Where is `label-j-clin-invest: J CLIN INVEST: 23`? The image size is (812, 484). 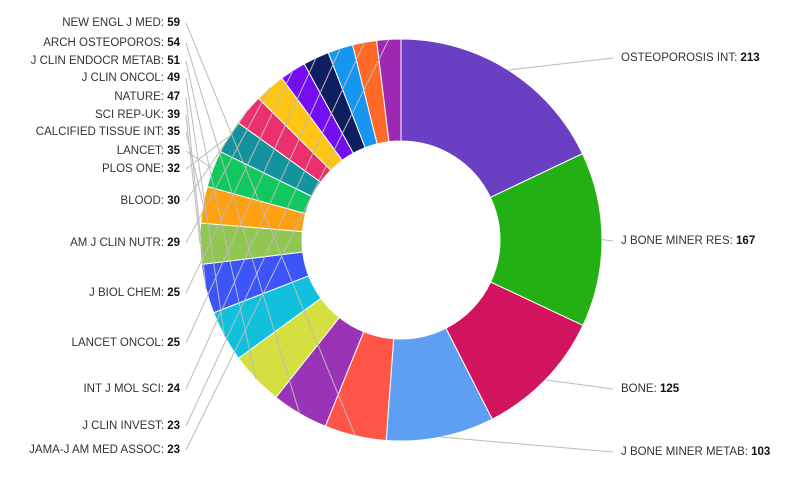 label-j-clin-invest: J CLIN INVEST: 23 is located at coordinates (131, 426).